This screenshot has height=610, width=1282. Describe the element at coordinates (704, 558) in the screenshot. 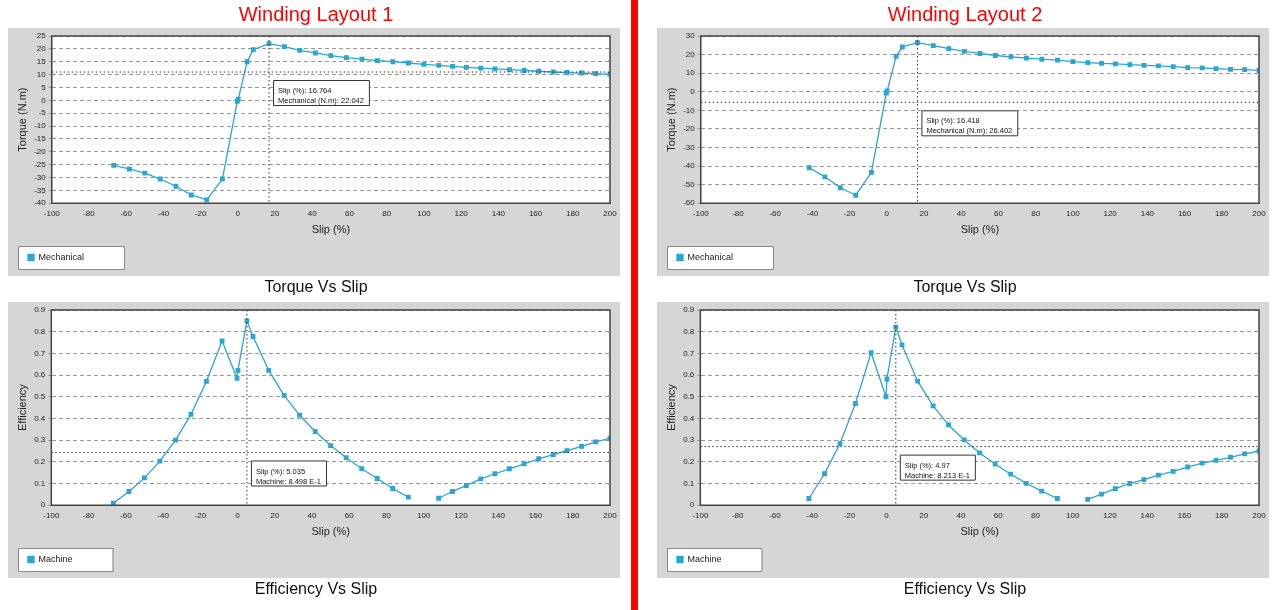

I see `legend-label: Machine` at that location.